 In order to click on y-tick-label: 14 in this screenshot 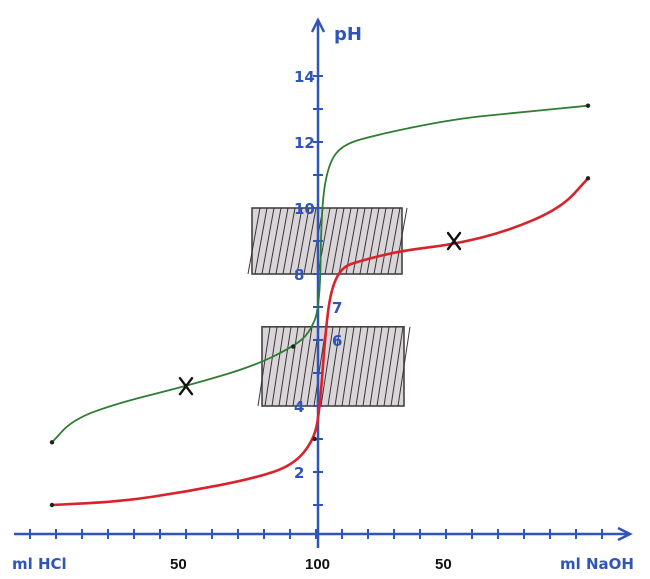, I will do `click(304, 77)`.